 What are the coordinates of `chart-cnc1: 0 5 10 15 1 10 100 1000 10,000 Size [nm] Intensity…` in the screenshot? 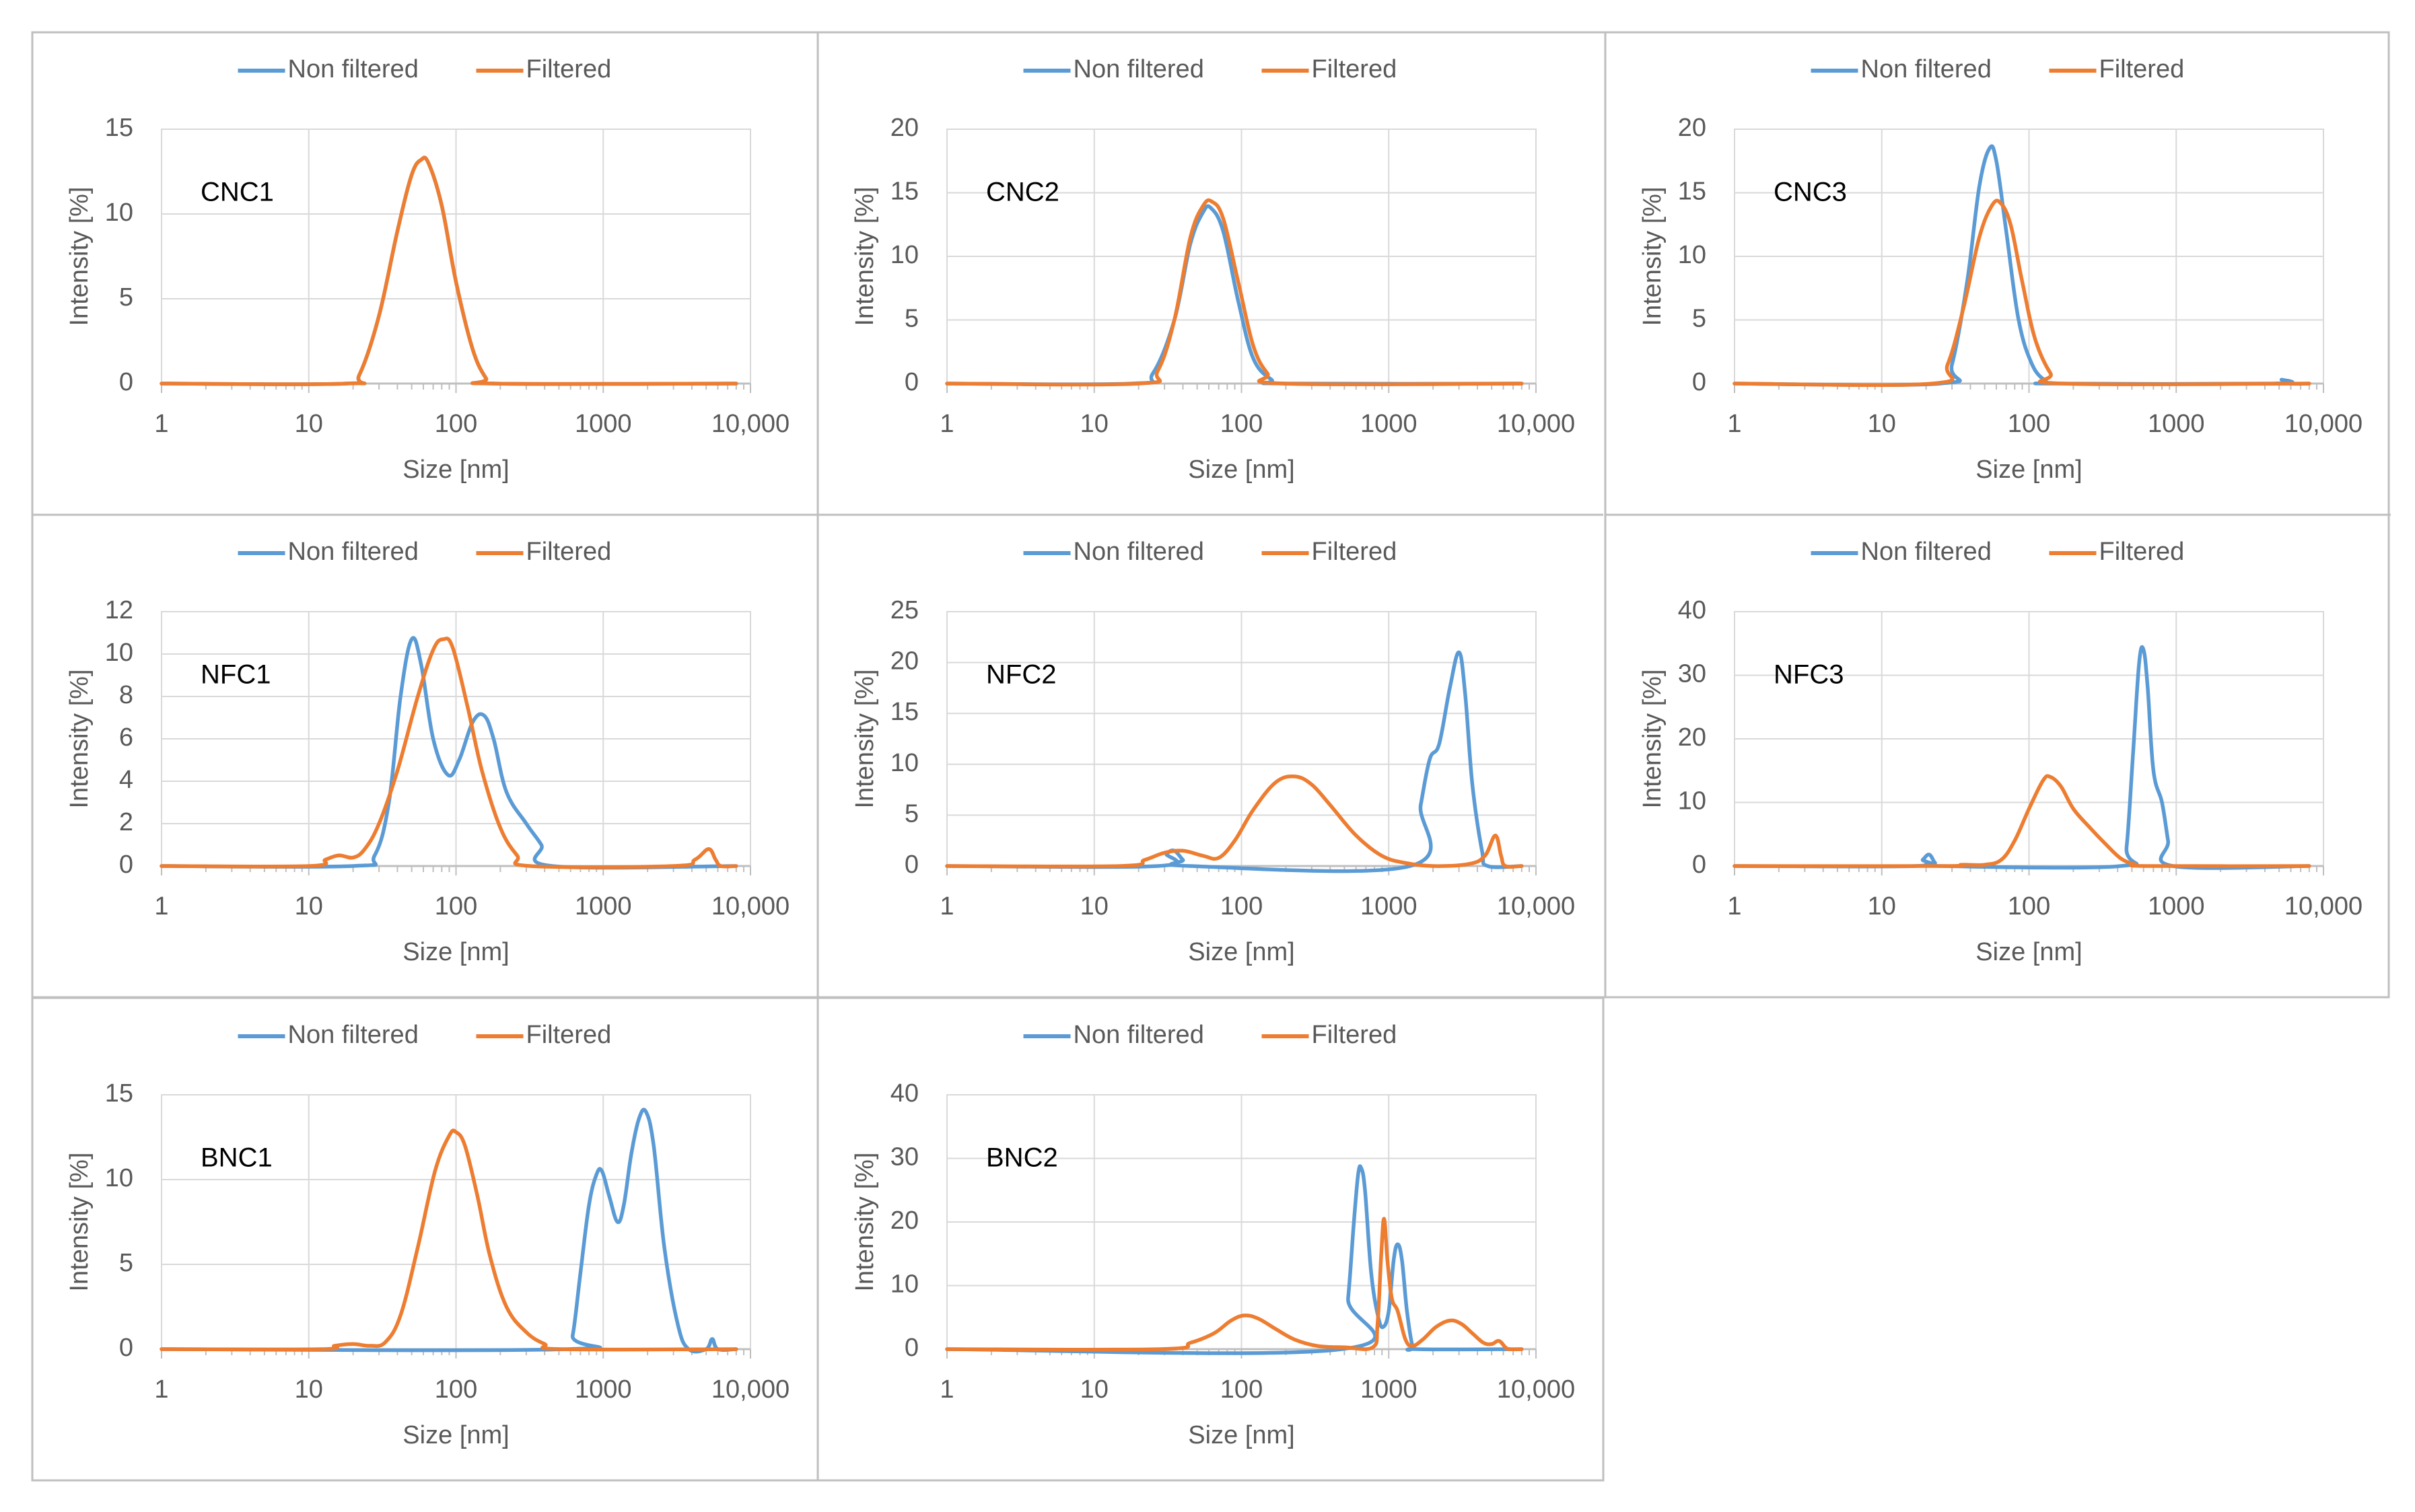 It's located at (427, 269).